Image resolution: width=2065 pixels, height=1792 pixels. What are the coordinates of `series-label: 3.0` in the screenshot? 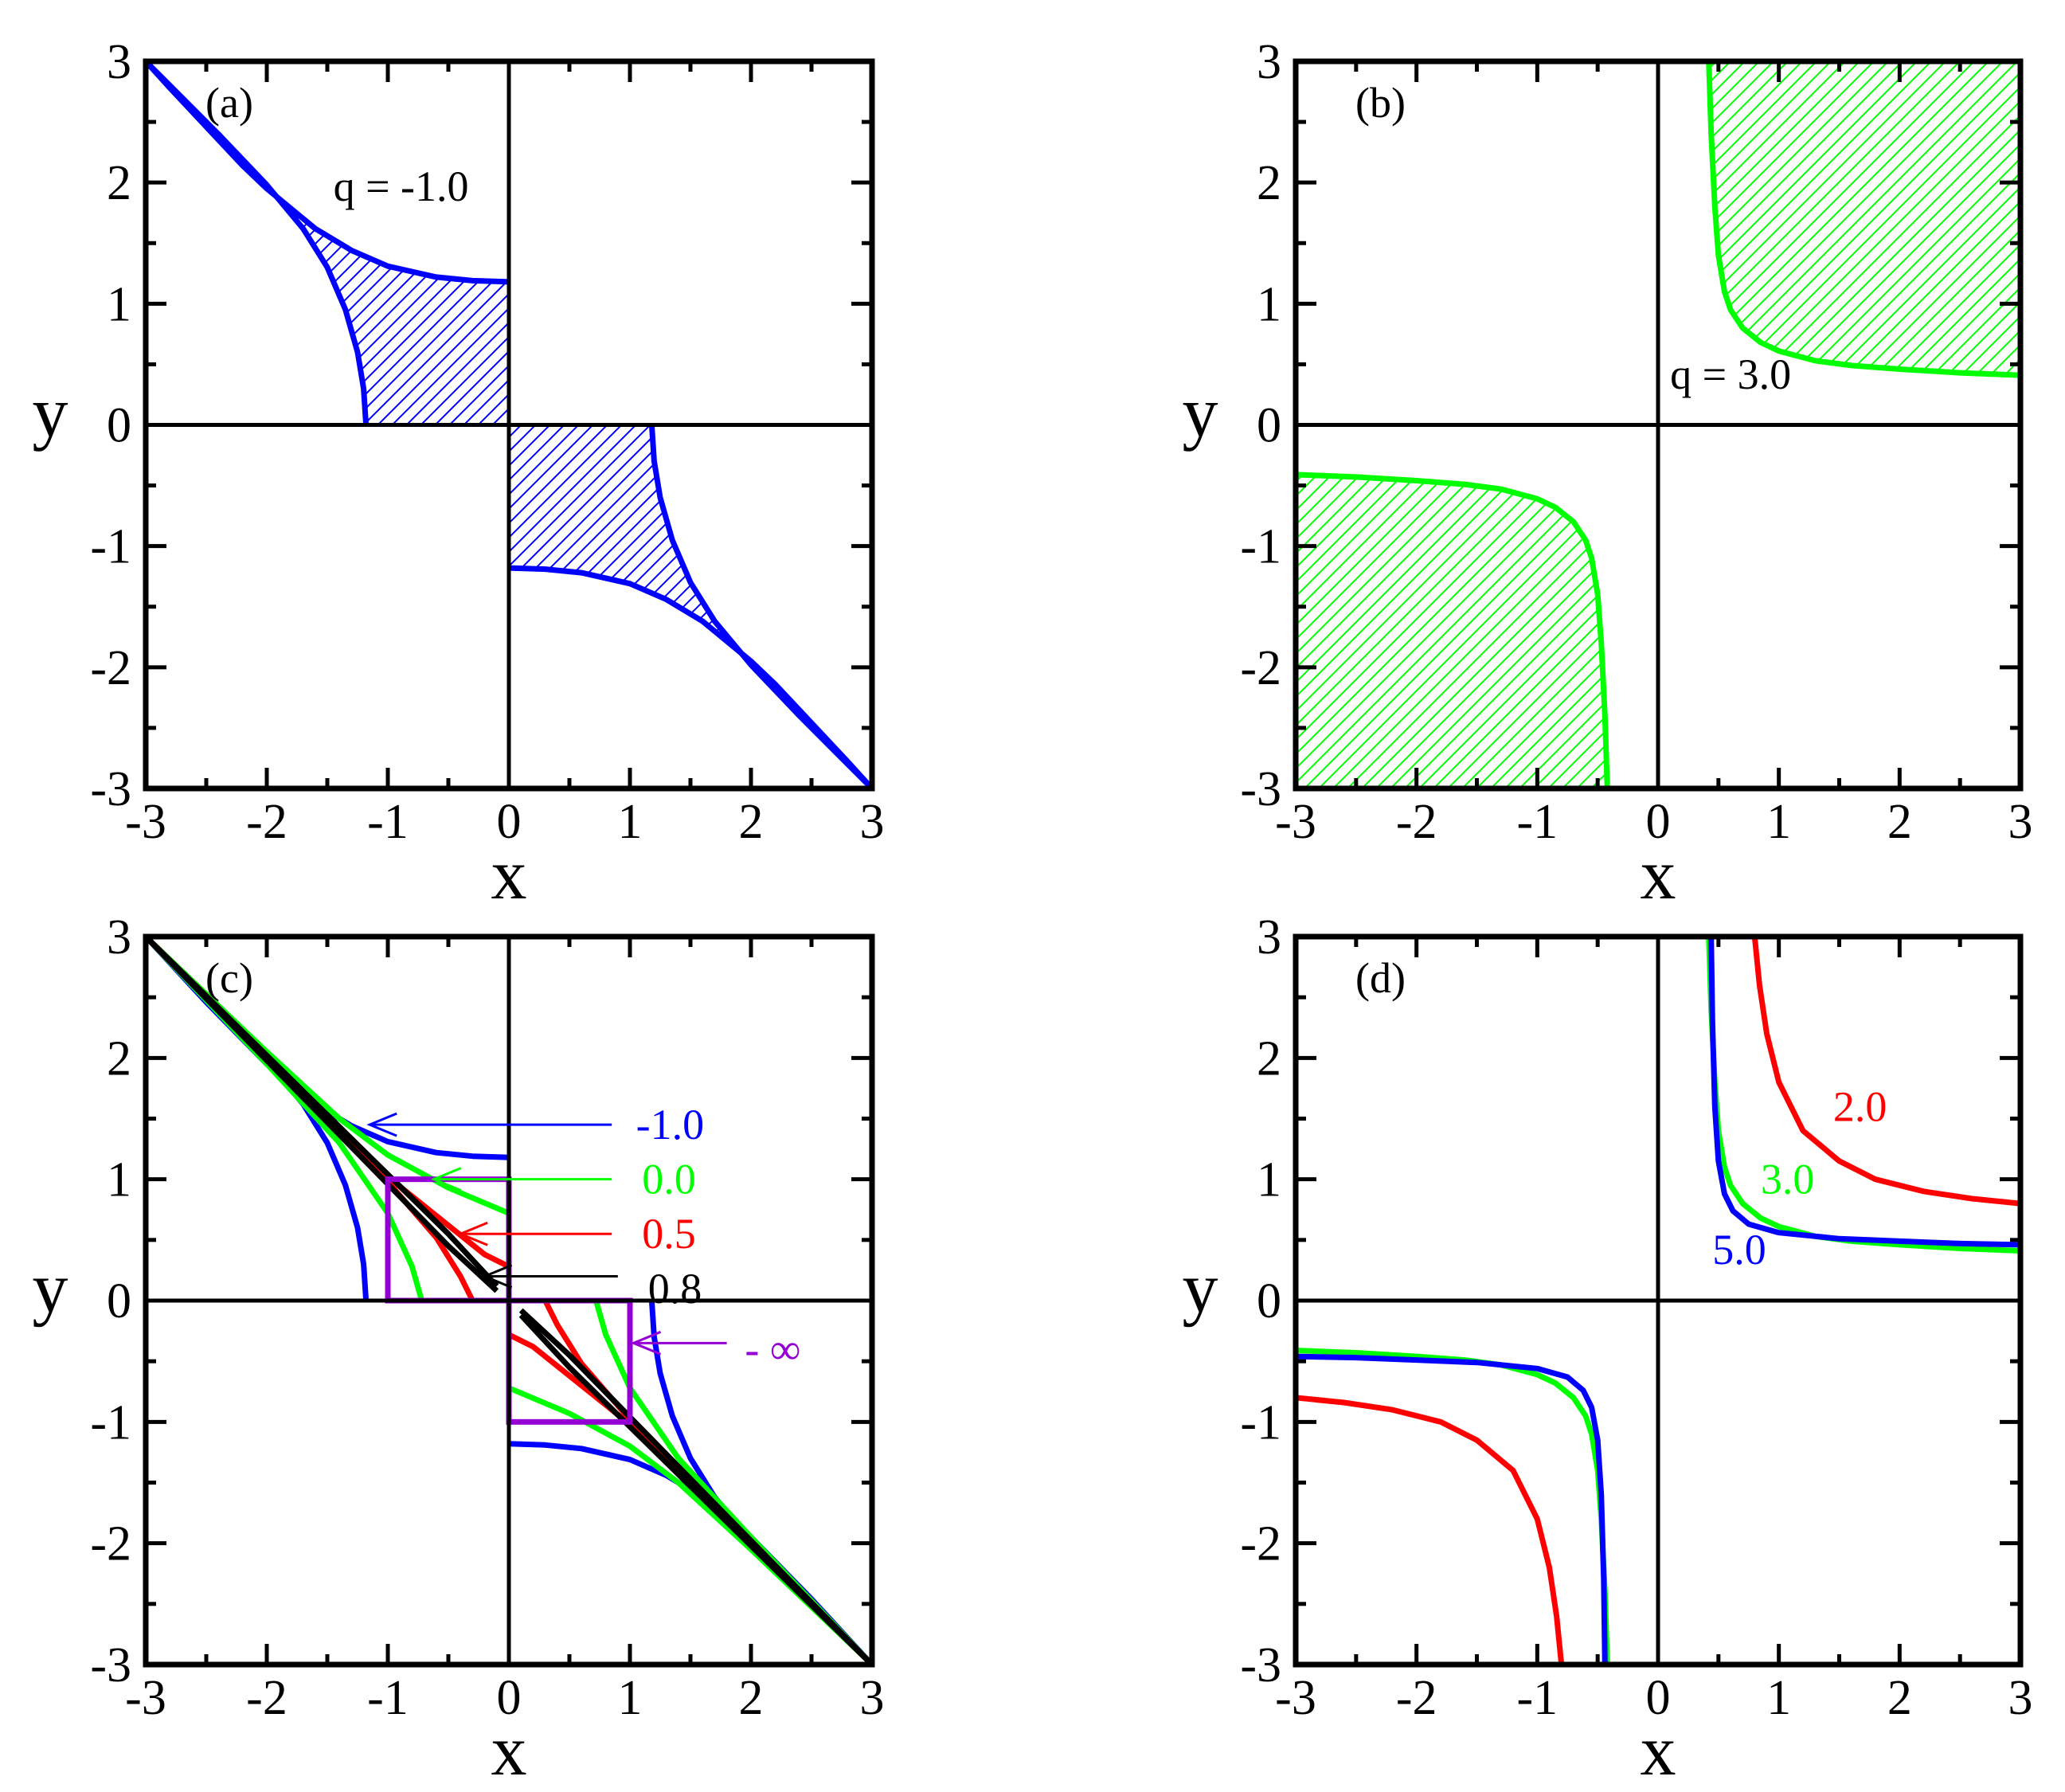 It's located at (1788, 1179).